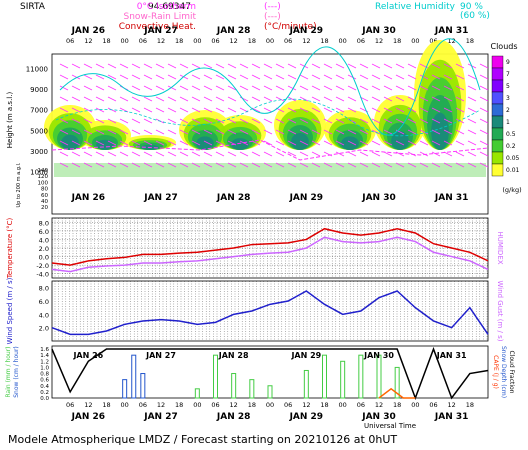 The image size is (528, 450). Describe the element at coordinates (88, 31) in the screenshot. I see `top-axis-day-0: JAN 26` at that location.